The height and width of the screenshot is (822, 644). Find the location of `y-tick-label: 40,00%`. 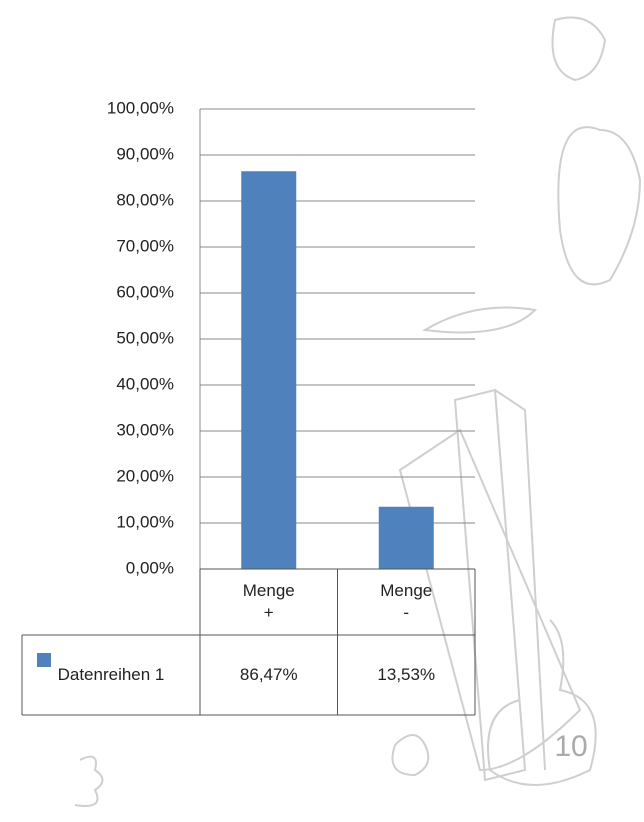

y-tick-label: 40,00% is located at coordinates (145, 383).